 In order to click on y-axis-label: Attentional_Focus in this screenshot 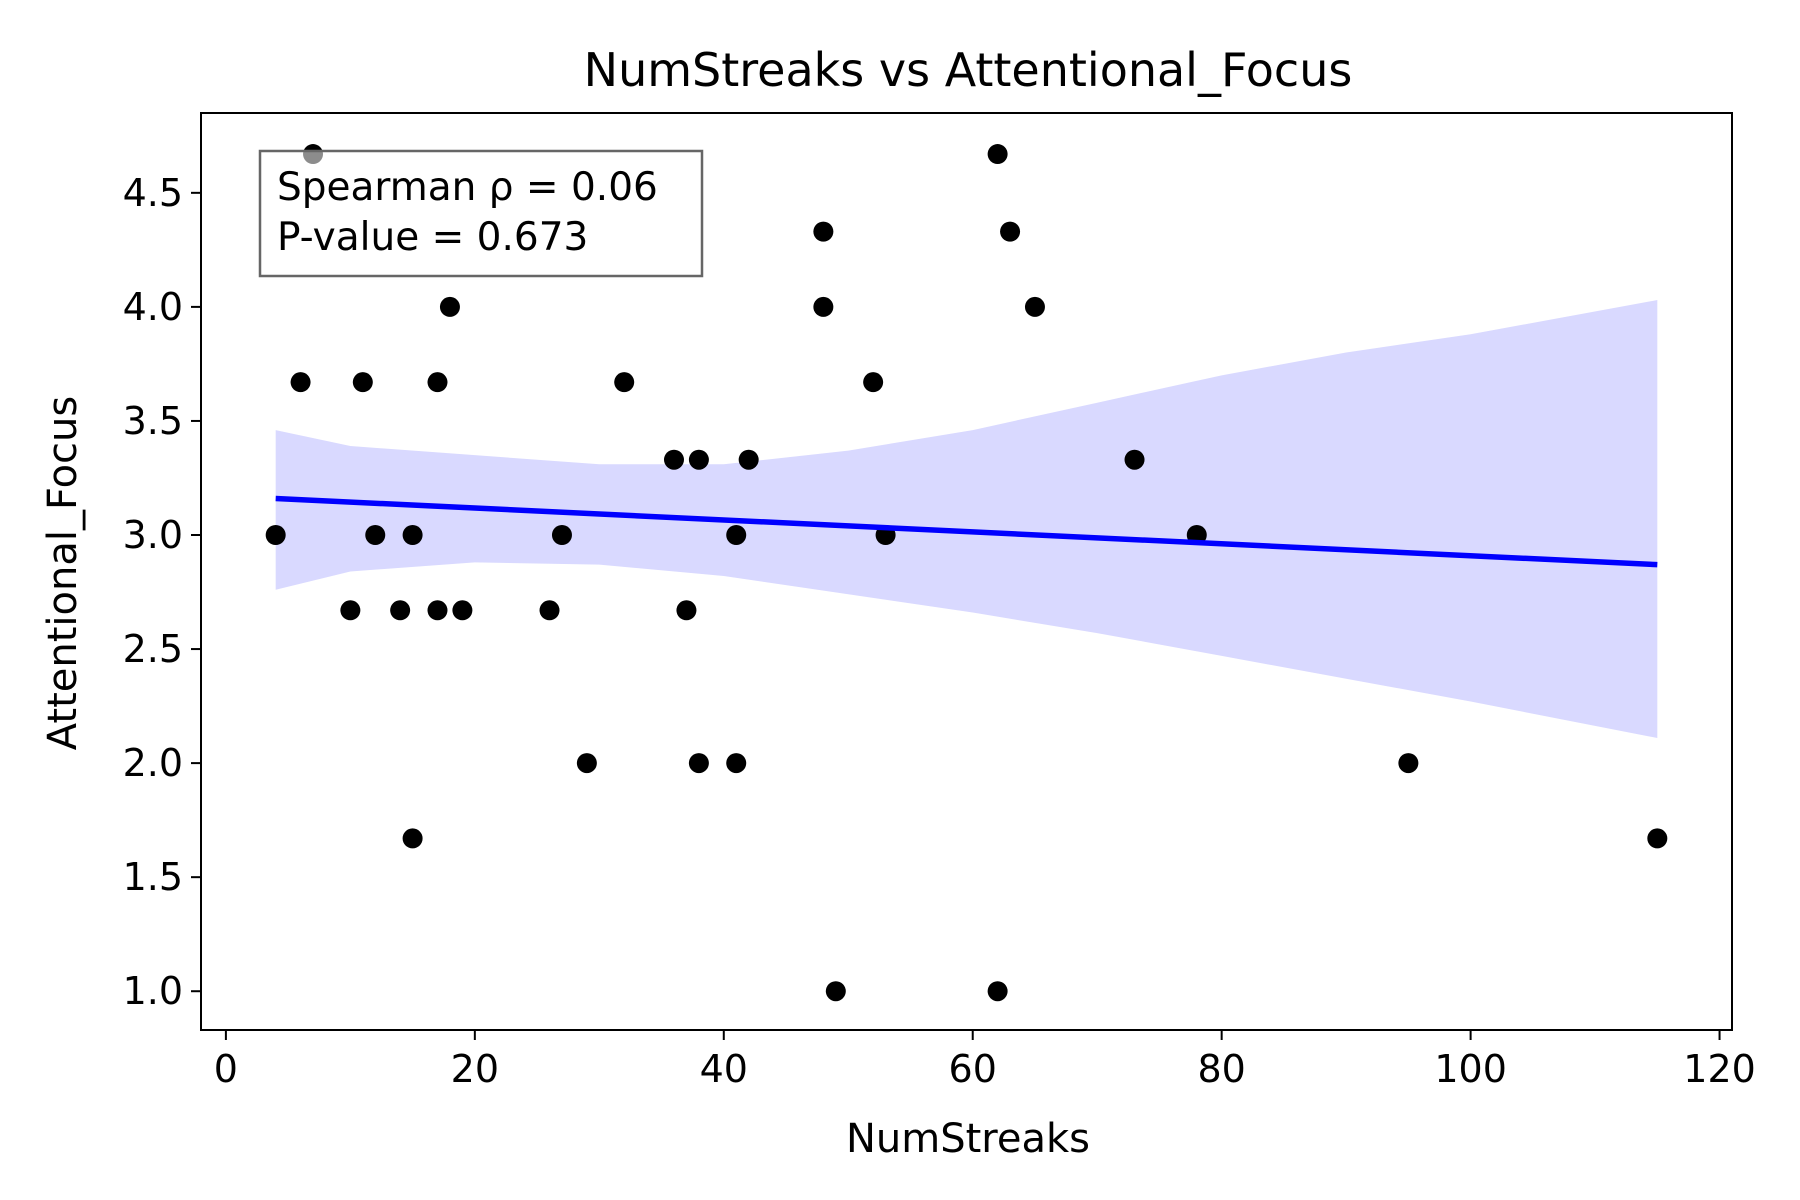, I will do `click(63, 573)`.